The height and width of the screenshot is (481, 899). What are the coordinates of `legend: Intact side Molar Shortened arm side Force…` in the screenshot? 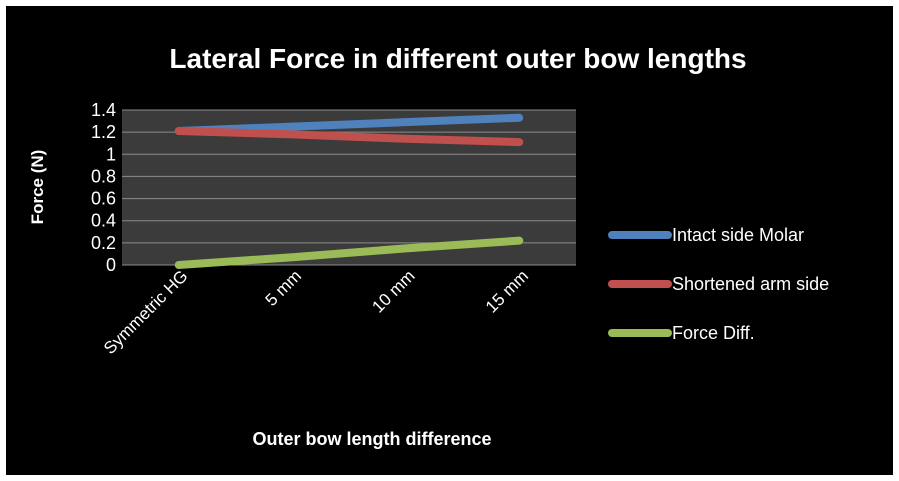 It's located at (718, 284).